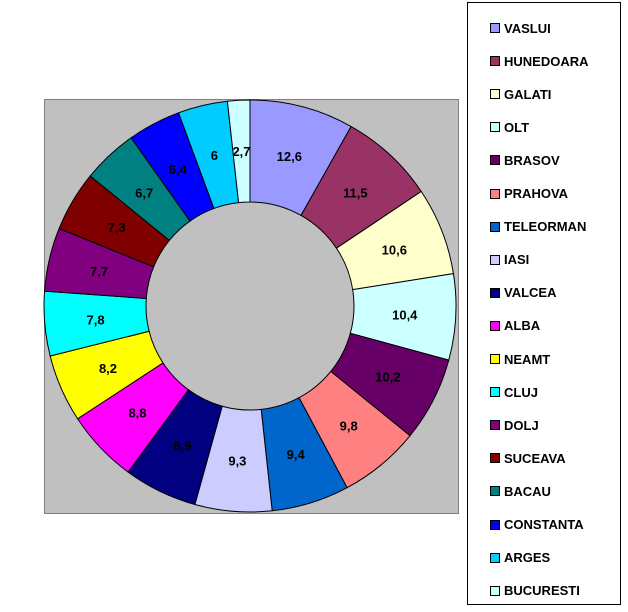 This screenshot has height=612, width=628. What do you see at coordinates (289, 156) in the screenshot?
I see `data-label-vaslui: 12,6` at bounding box center [289, 156].